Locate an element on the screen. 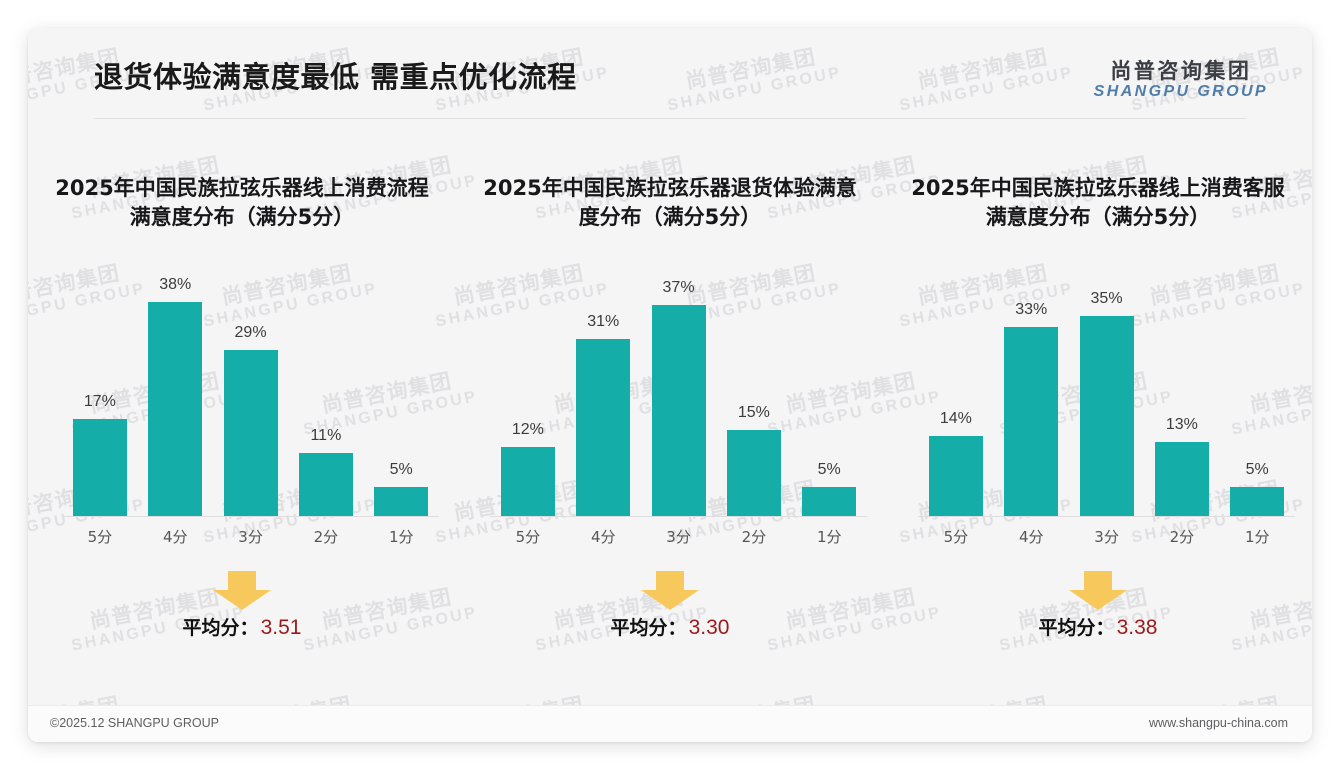 The image size is (1340, 780). bar-value-label: 14% is located at coordinates (955, 418).